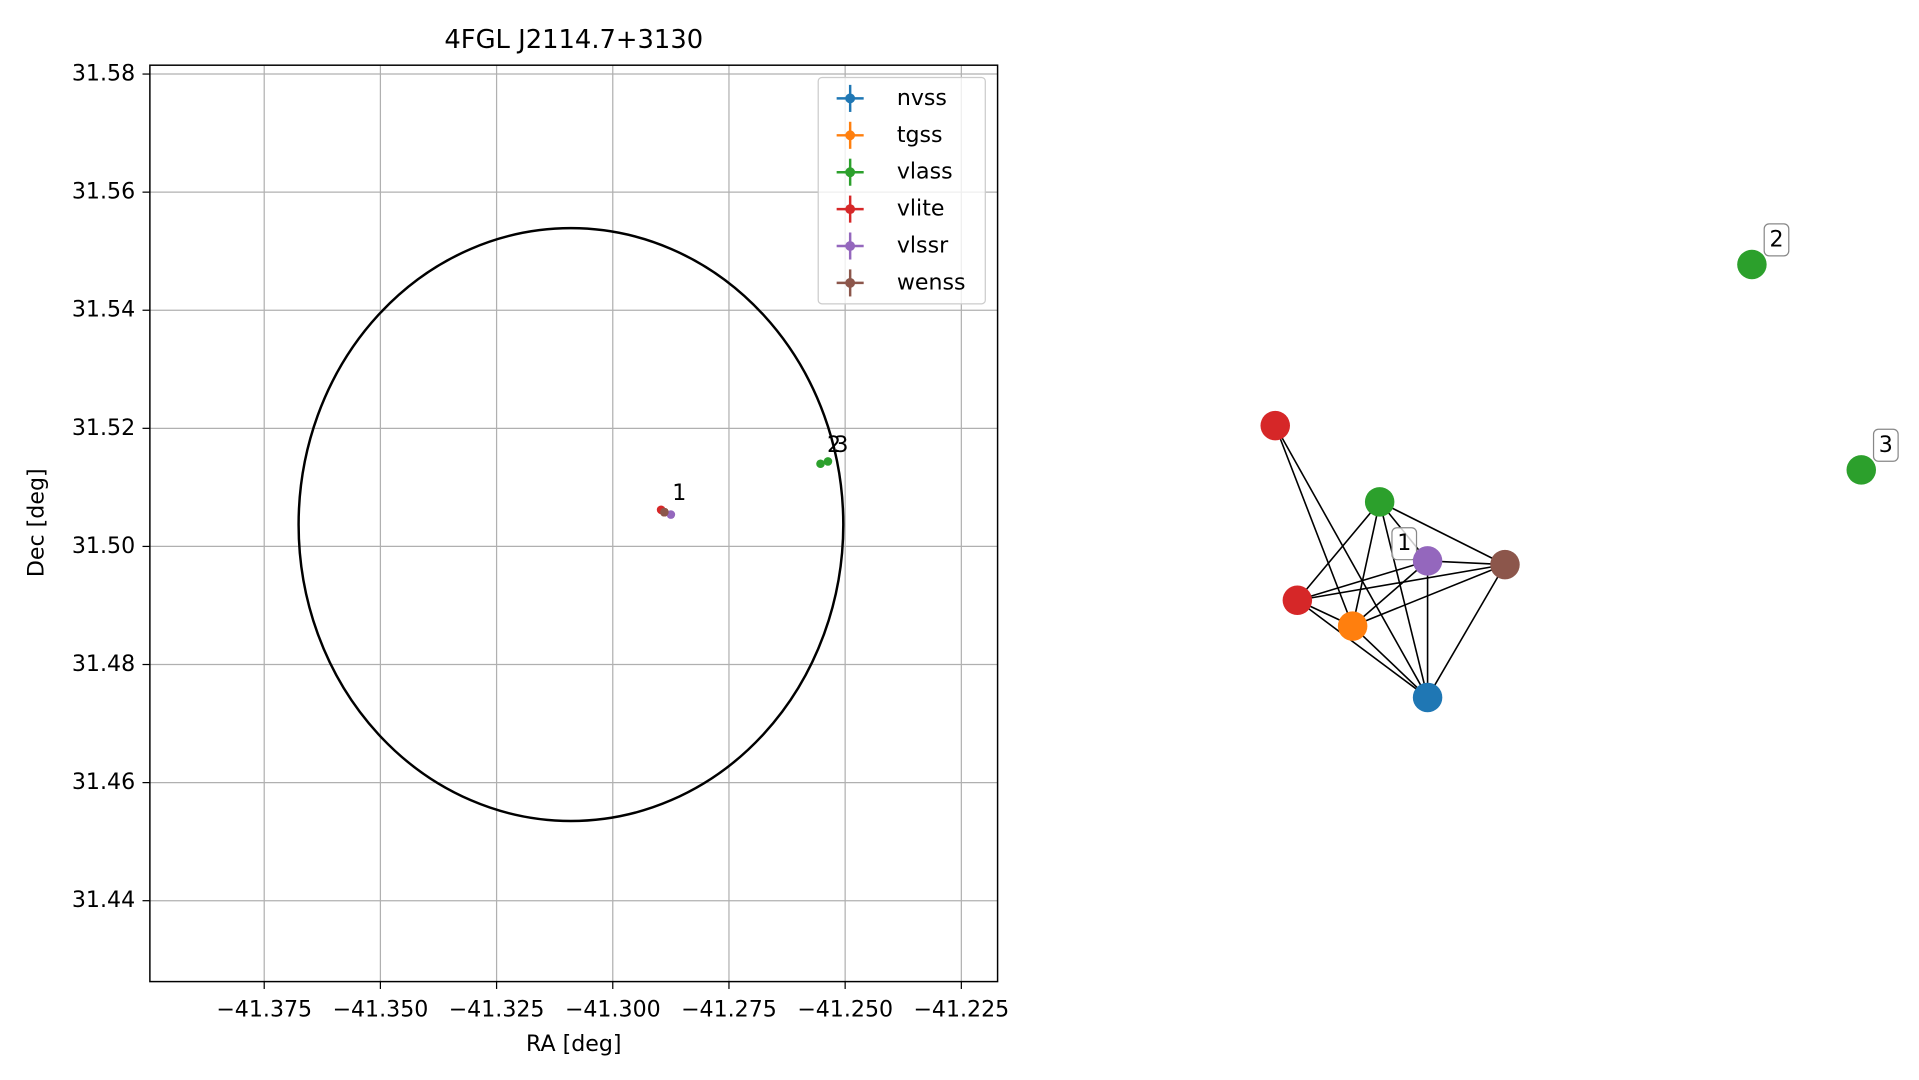  Describe the element at coordinates (103, 782) in the screenshot. I see `y-tick-label: 31.46` at that location.